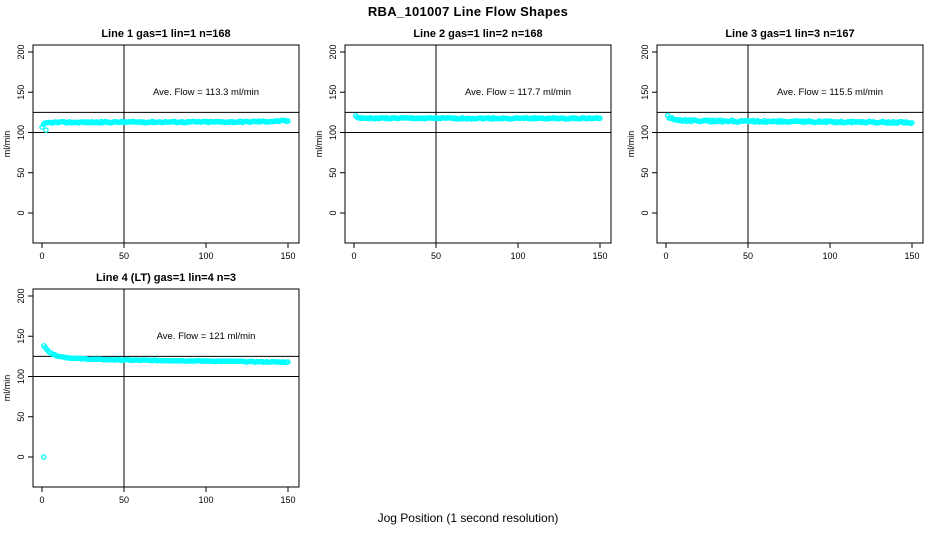 Image resolution: width=936 pixels, height=540 pixels. I want to click on subplot-title: Line 4 (LT) gas=1 lin=4 n=3, so click(166, 278).